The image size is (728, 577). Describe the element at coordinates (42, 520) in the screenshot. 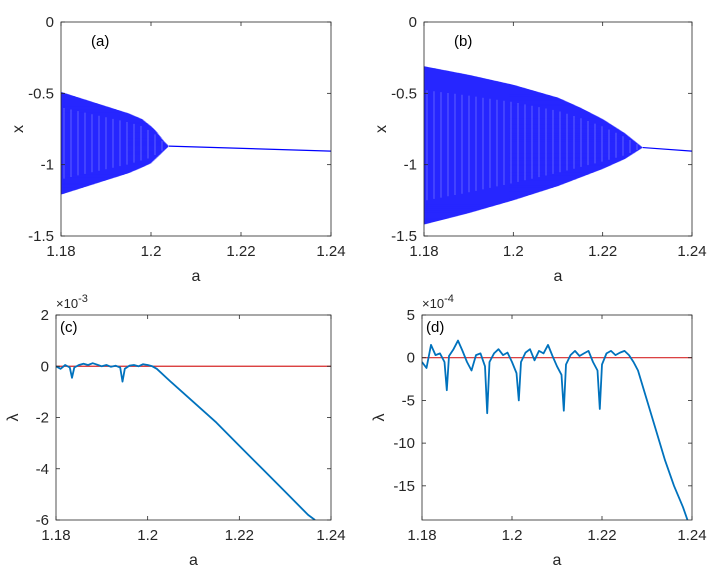

I see `y-tick-label: -6` at that location.